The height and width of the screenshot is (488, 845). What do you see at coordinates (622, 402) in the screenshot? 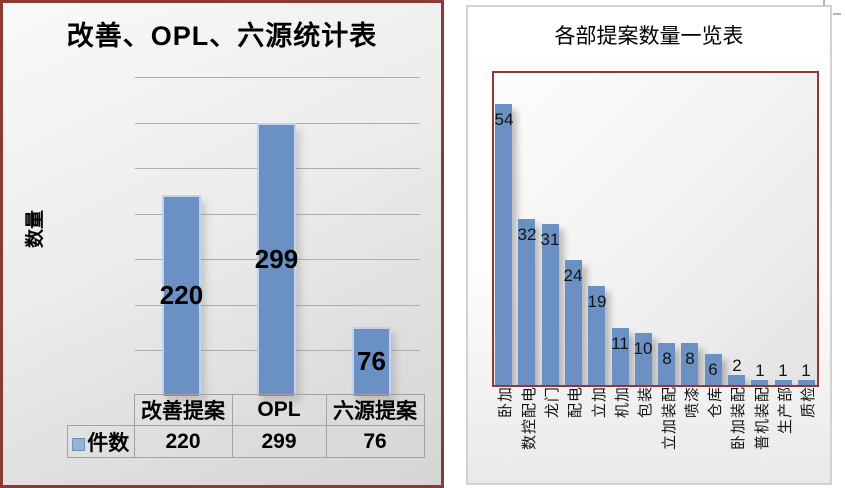
I see `category-label-text: 机加` at bounding box center [622, 402].